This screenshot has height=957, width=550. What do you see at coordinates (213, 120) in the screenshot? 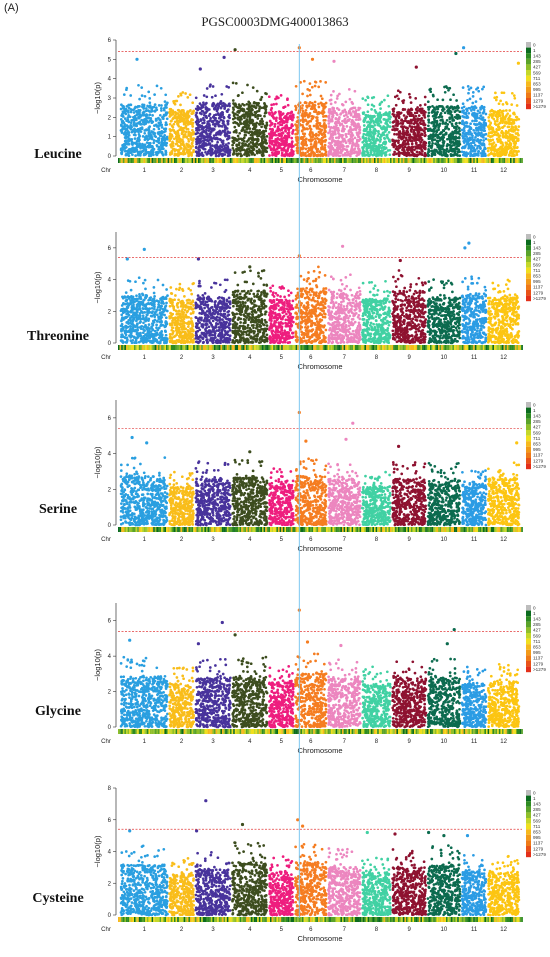
I see `chromosome-3-points` at bounding box center [213, 120].